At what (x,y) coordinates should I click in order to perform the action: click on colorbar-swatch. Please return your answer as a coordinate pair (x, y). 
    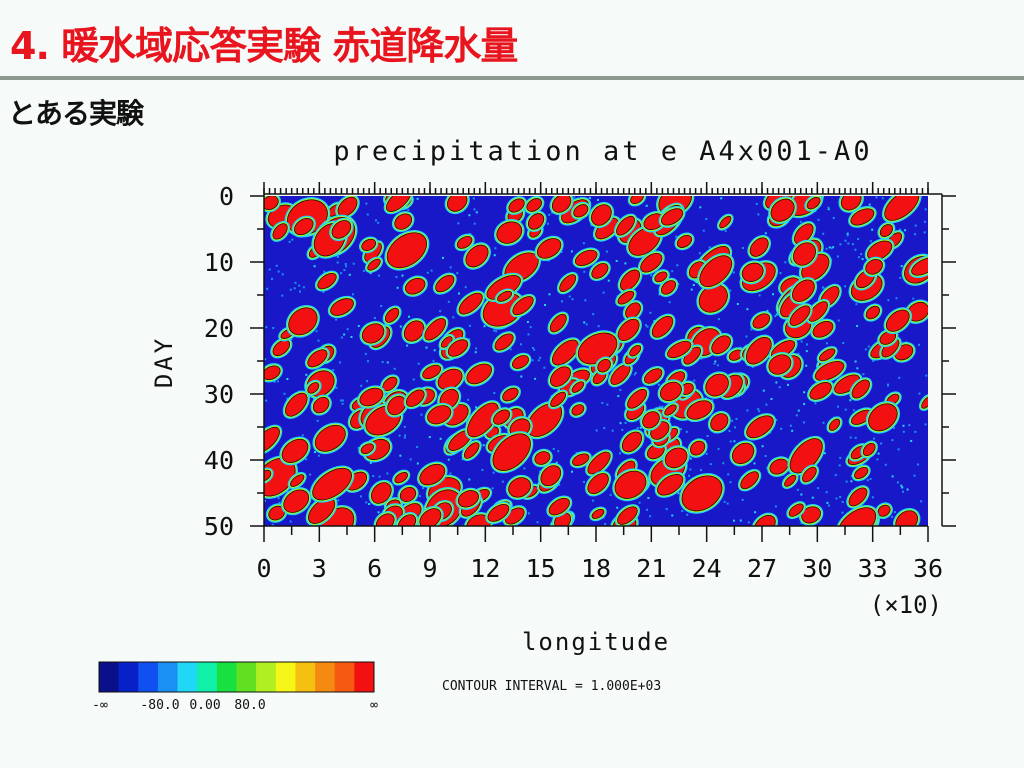
    Looking at the image, I should click on (226, 677).